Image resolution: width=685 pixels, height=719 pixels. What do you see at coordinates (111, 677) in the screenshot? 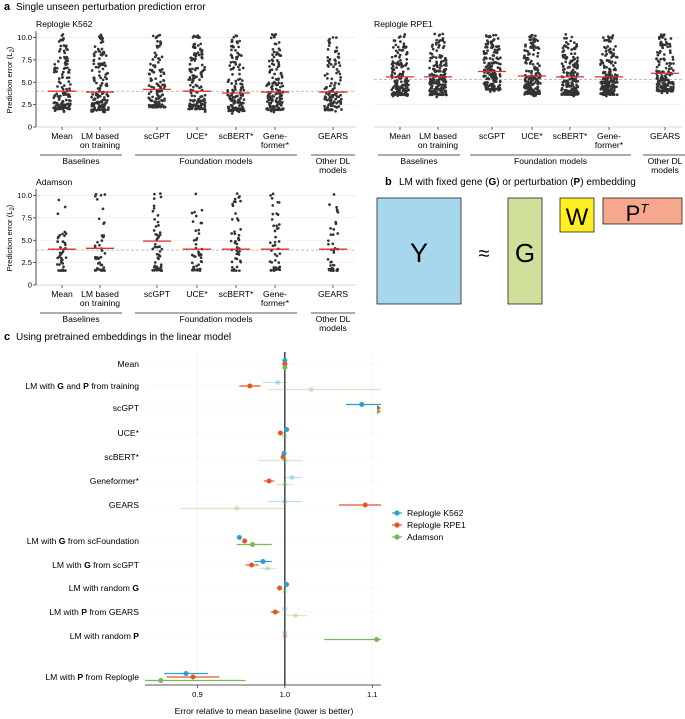
I see `row-label-part: from Replogle` at bounding box center [111, 677].